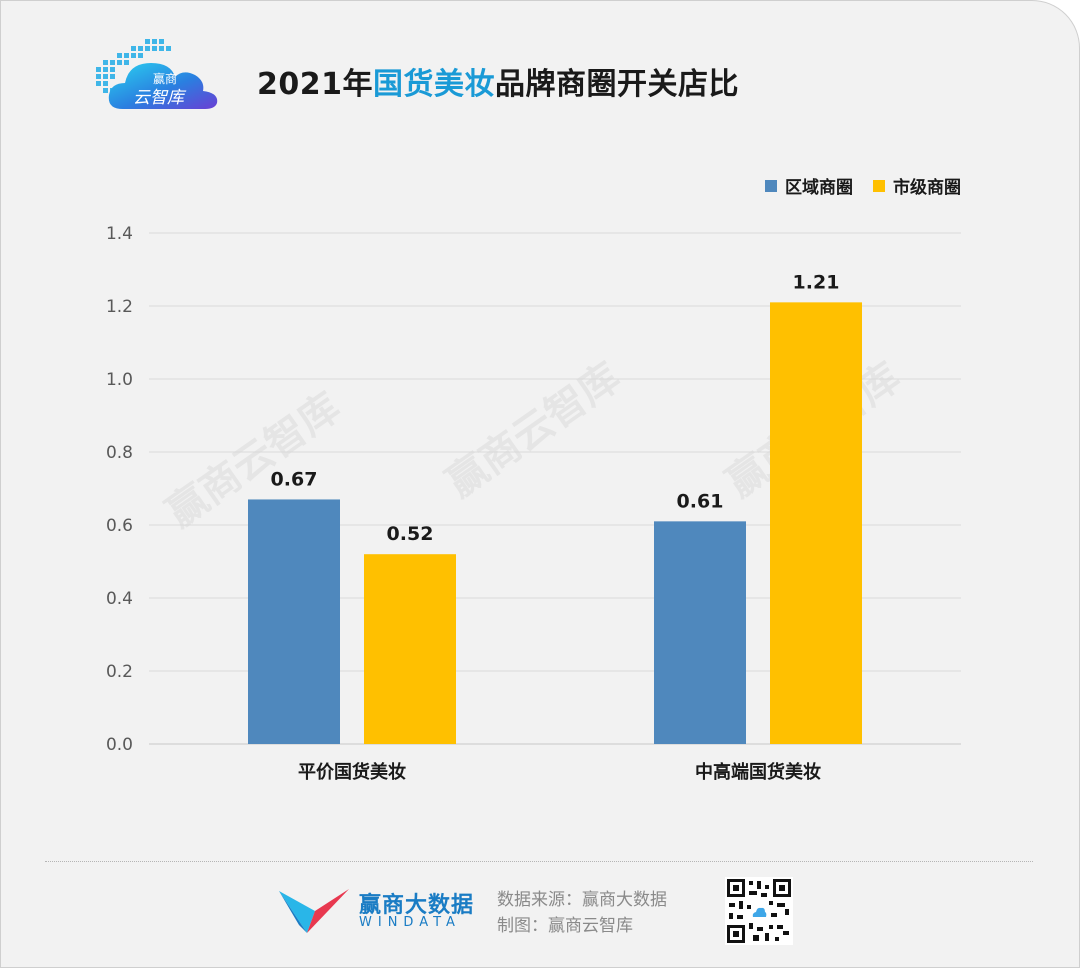  What do you see at coordinates (119, 307) in the screenshot?
I see `y-tick-label: 1.2` at bounding box center [119, 307].